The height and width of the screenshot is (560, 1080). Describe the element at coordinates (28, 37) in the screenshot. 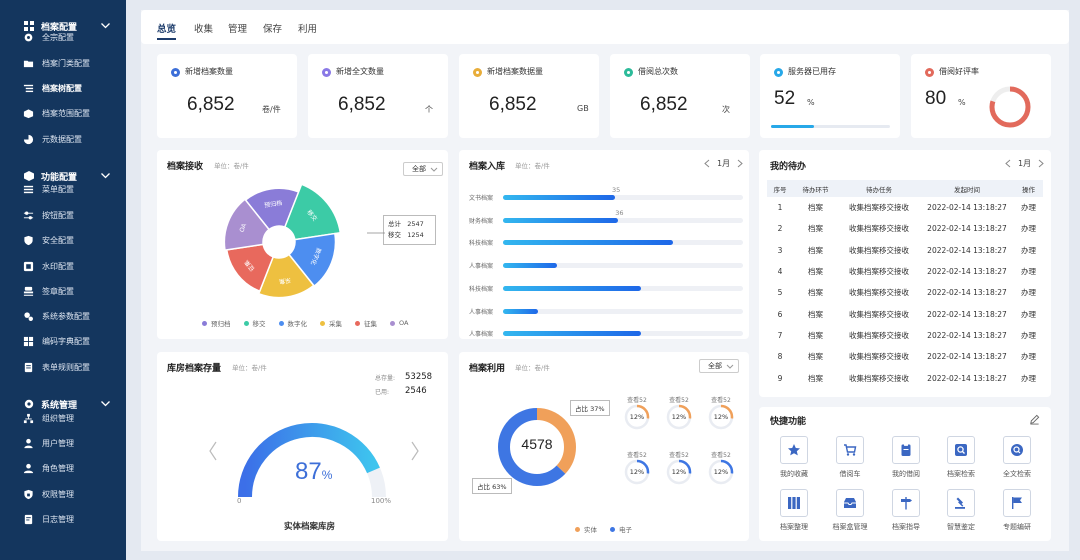

I see `gear-icon` at that location.